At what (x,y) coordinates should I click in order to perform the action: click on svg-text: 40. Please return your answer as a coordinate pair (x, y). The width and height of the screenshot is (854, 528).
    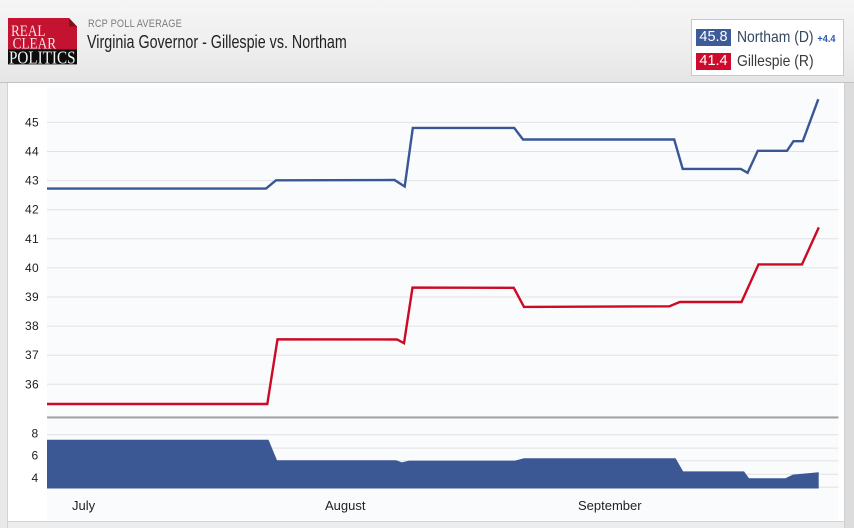
    Looking at the image, I should click on (32, 268).